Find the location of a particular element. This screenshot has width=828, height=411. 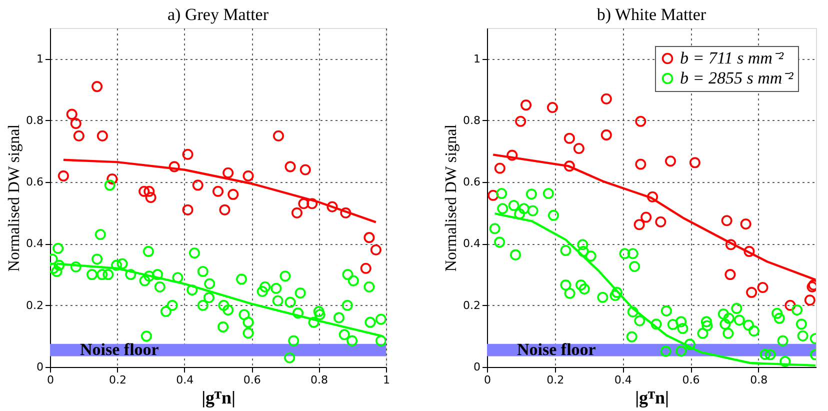

x-tick-label: 0.8 is located at coordinates (319, 380).